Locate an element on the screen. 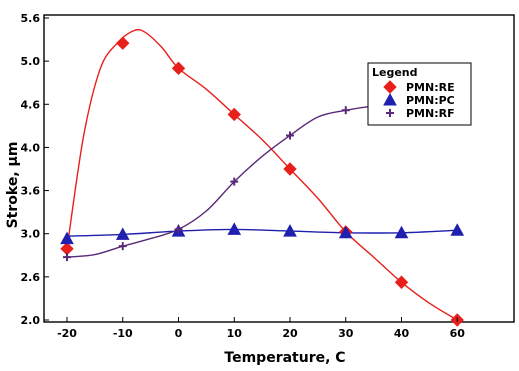 The height and width of the screenshot is (371, 519). y-tick-label: 3.0 is located at coordinates (31, 234).